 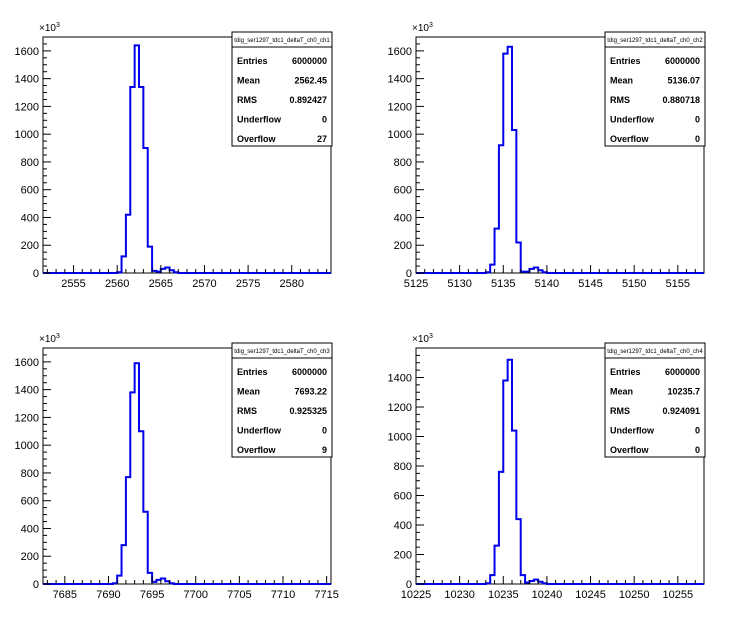 I want to click on stats-value-rms: 0.924091, so click(x=681, y=411).